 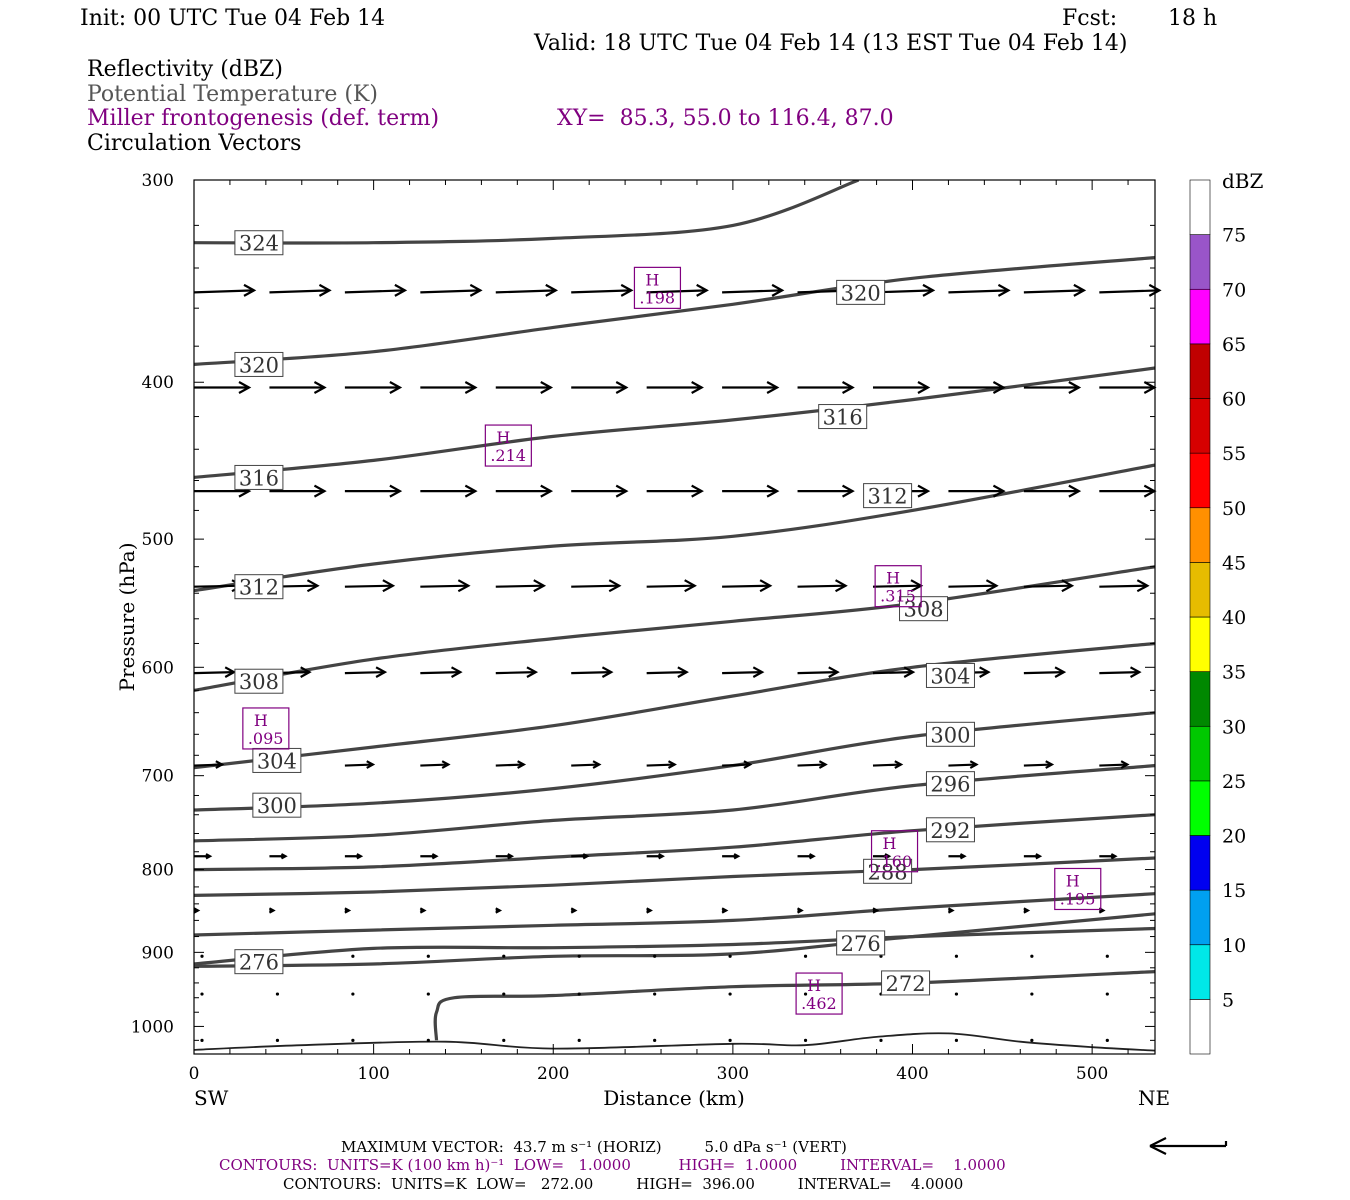 What do you see at coordinates (1234, 946) in the screenshot?
I see `colorbar-label: 10` at bounding box center [1234, 946].